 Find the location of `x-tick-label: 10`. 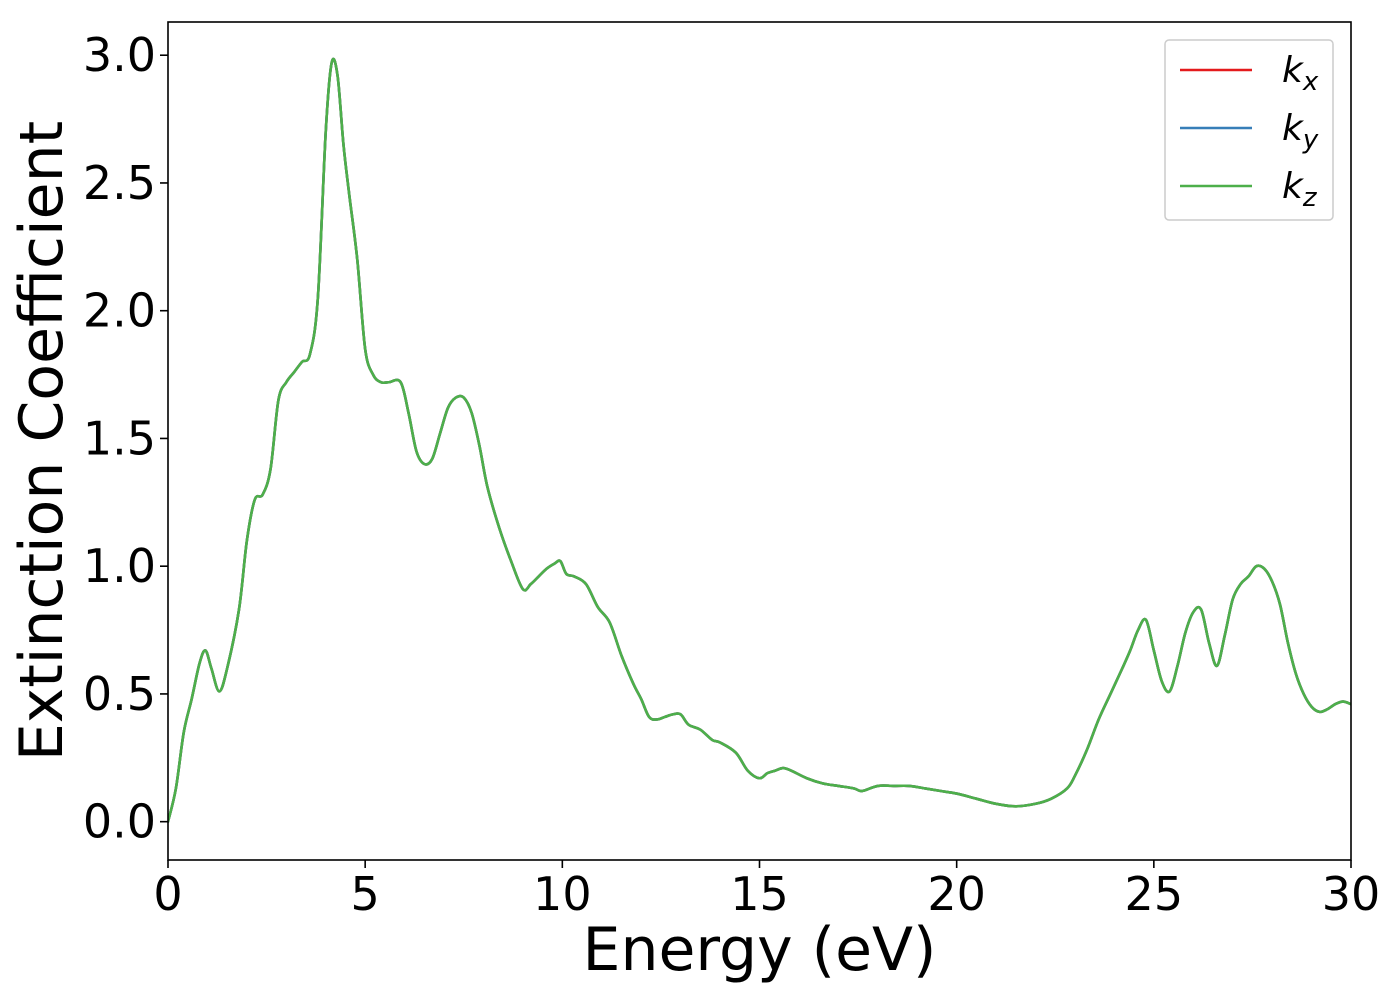

x-tick-label: 10 is located at coordinates (562, 894).